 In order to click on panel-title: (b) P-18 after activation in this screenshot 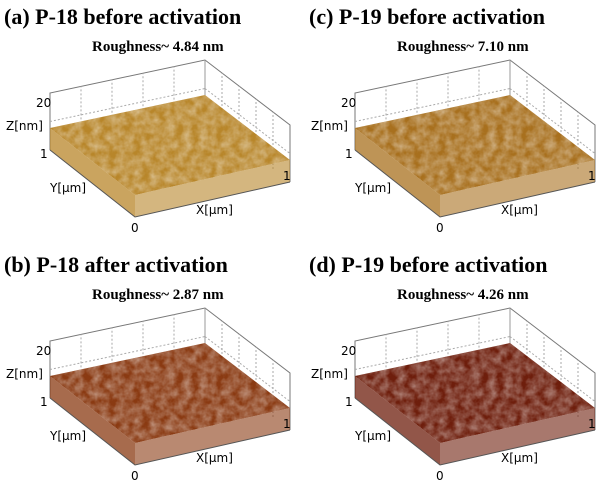, I will do `click(116, 264)`.